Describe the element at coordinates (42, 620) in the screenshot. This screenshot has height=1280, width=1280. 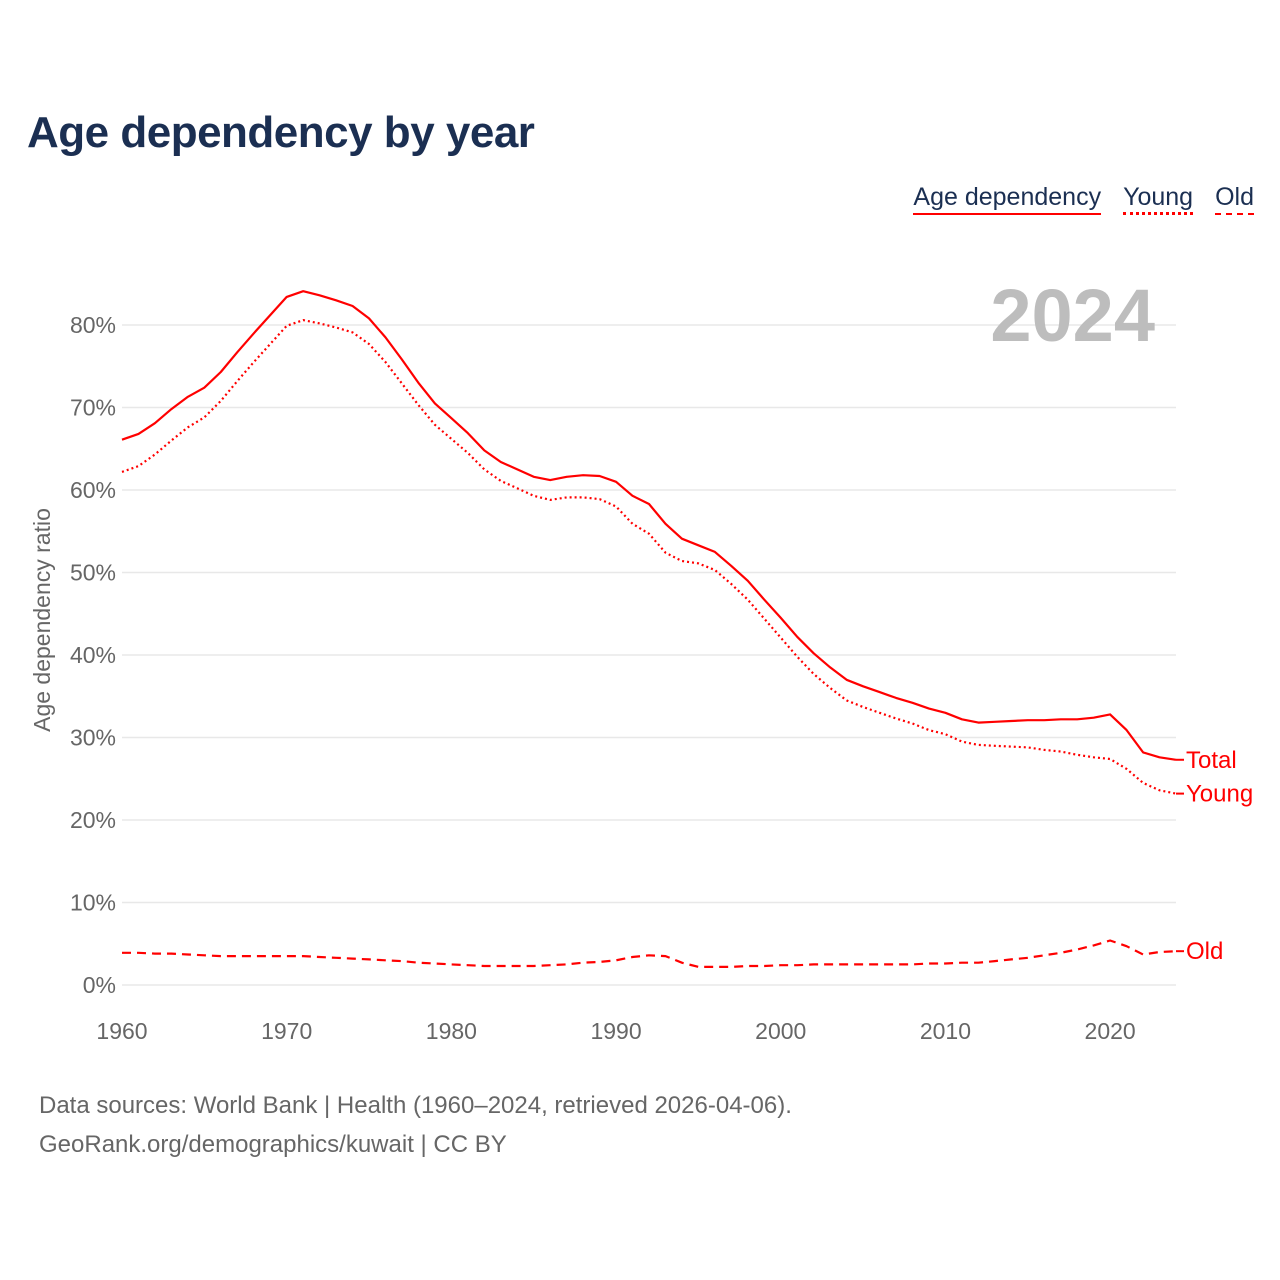
I see `y-axis-label: Age dependency ratio` at that location.